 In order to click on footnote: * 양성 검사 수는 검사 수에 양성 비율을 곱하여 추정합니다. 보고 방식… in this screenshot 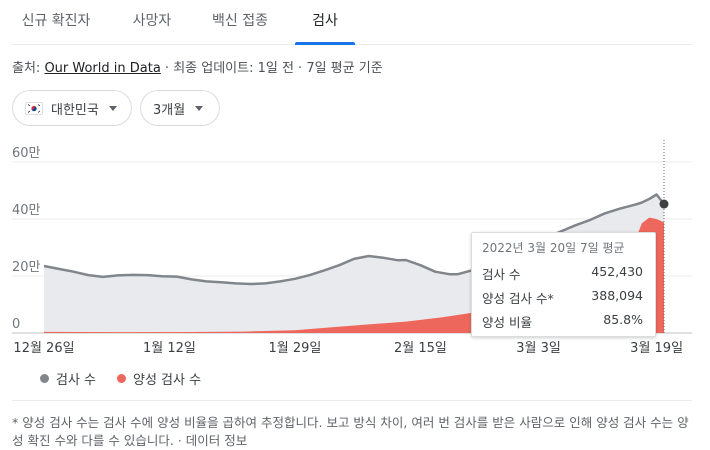, I will do `click(350, 431)`.